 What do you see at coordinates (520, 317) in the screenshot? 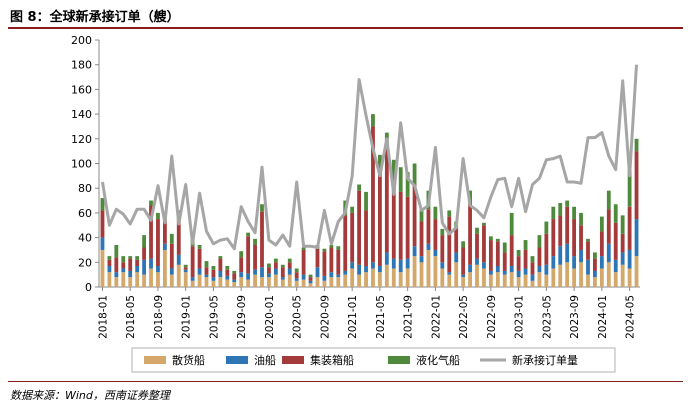
I see `x-tick-label: 2023-01` at bounding box center [520, 317].